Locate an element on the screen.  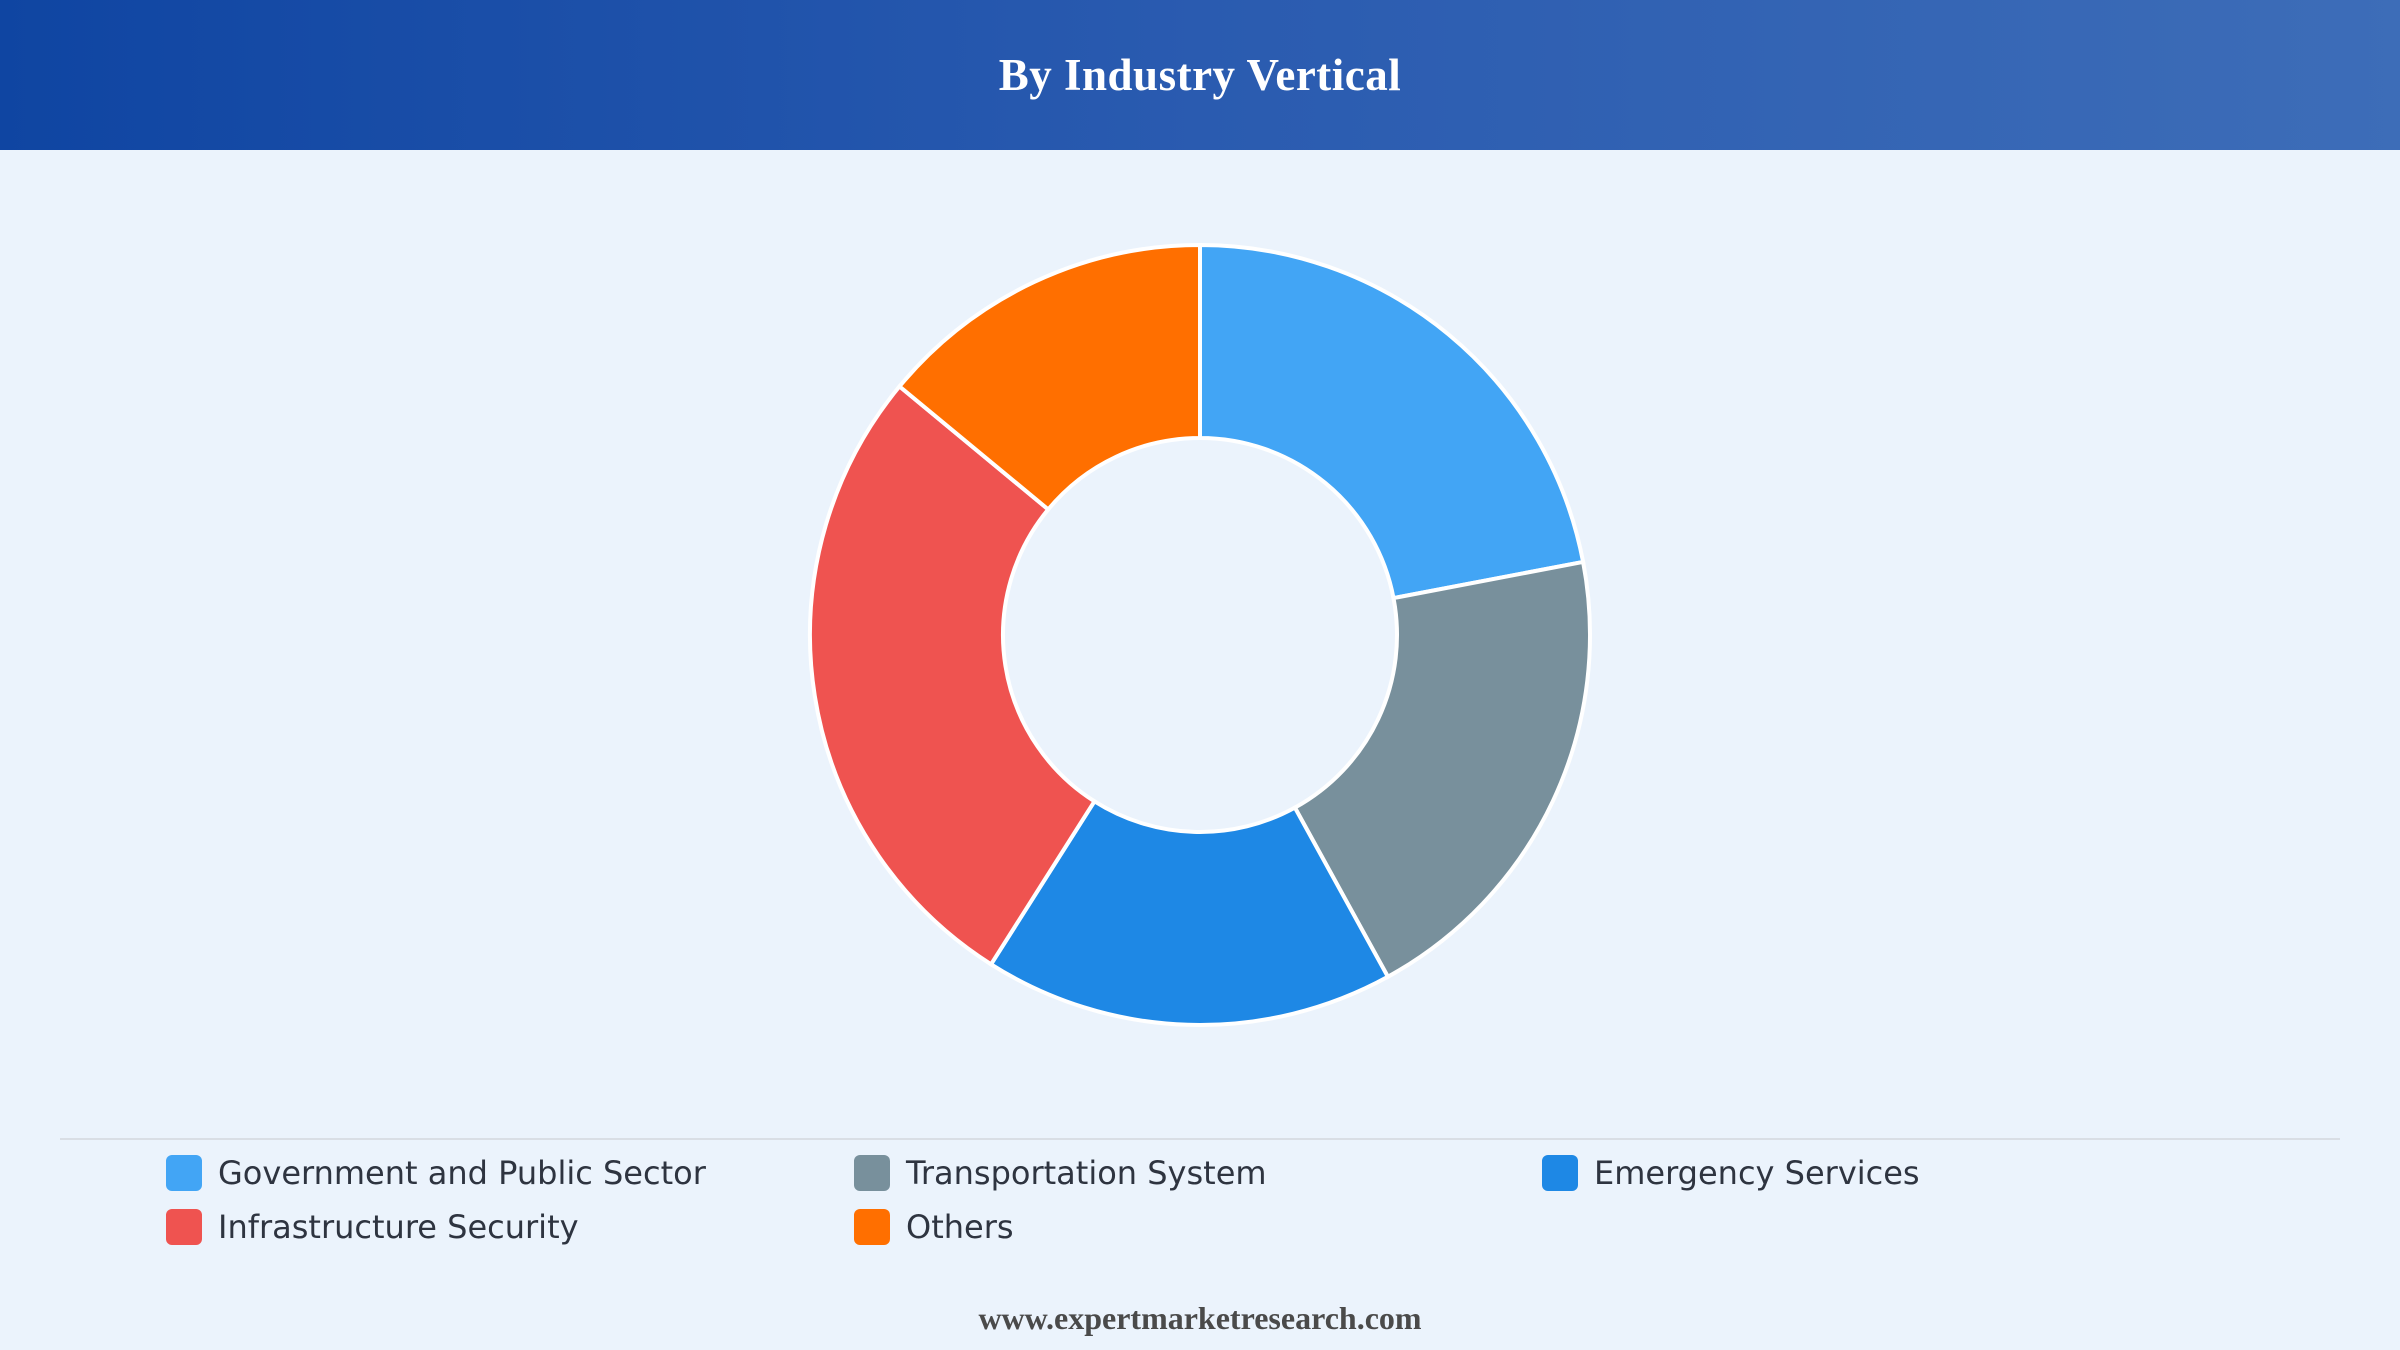
legend-item-others: Others is located at coordinates (1198, 1227).